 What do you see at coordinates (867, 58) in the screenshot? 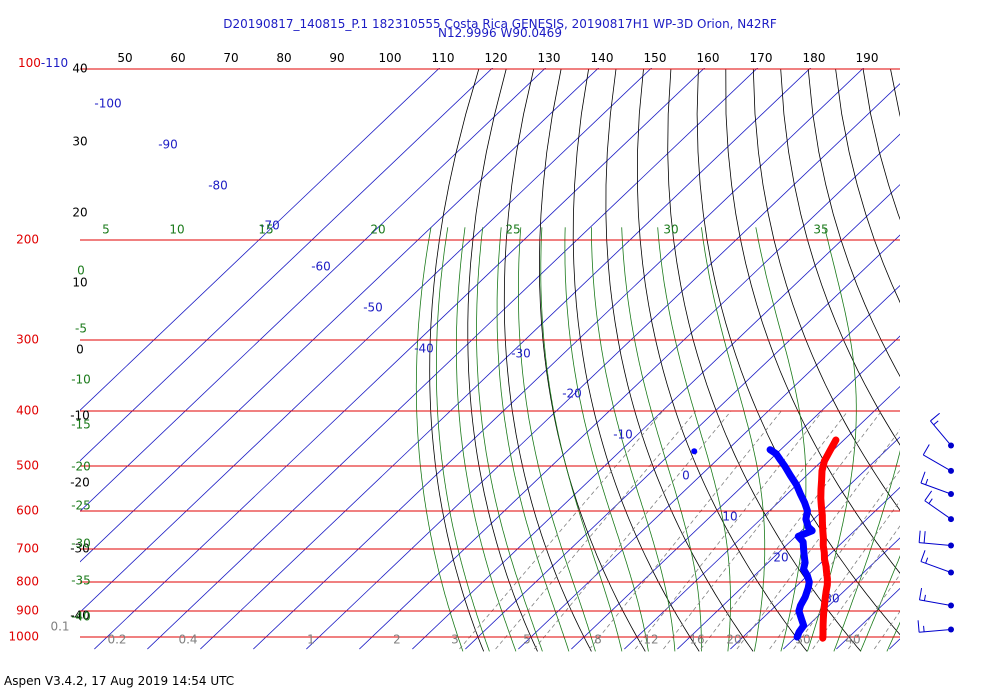
I see `top-temp-label: 190` at bounding box center [867, 58].